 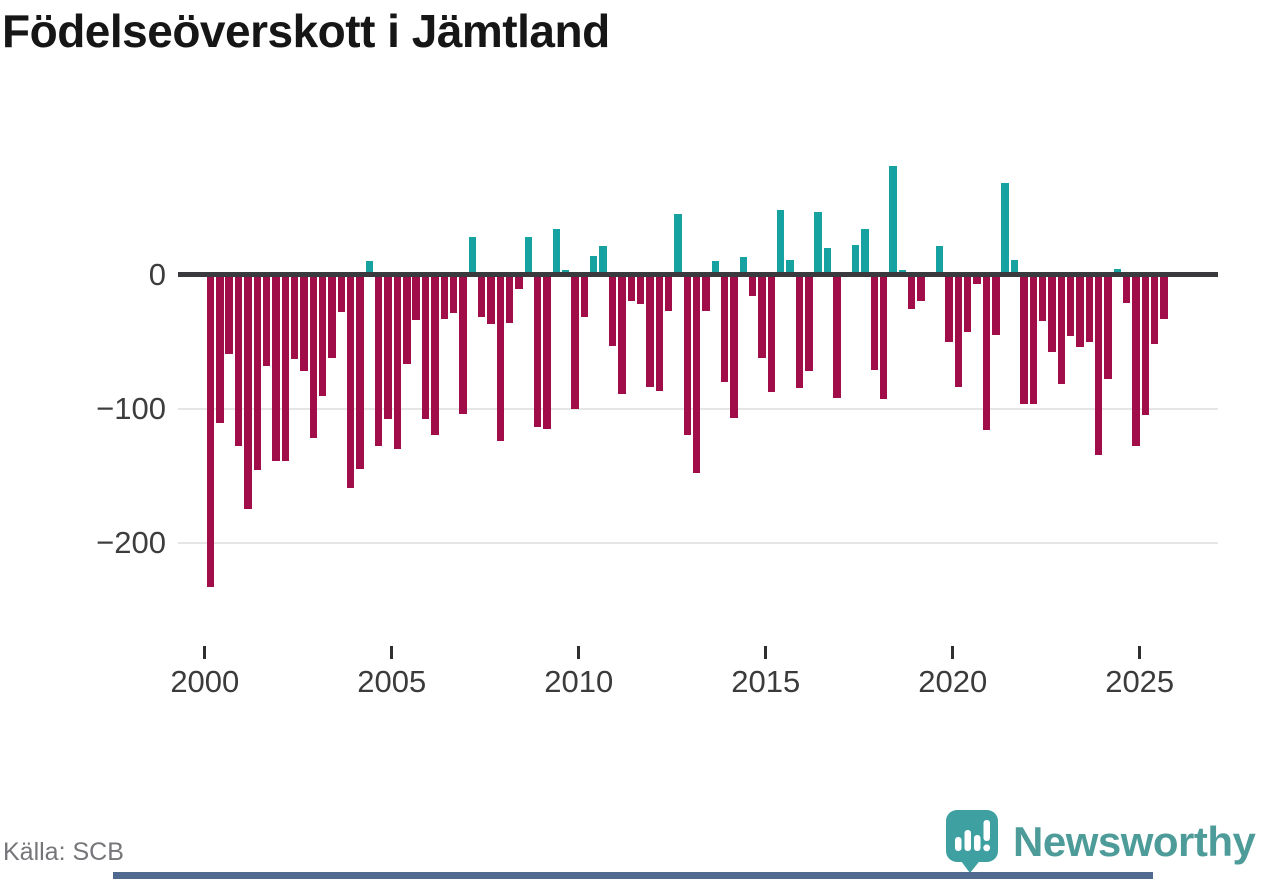 I want to click on x-axis-label: 2015, so click(x=766, y=681).